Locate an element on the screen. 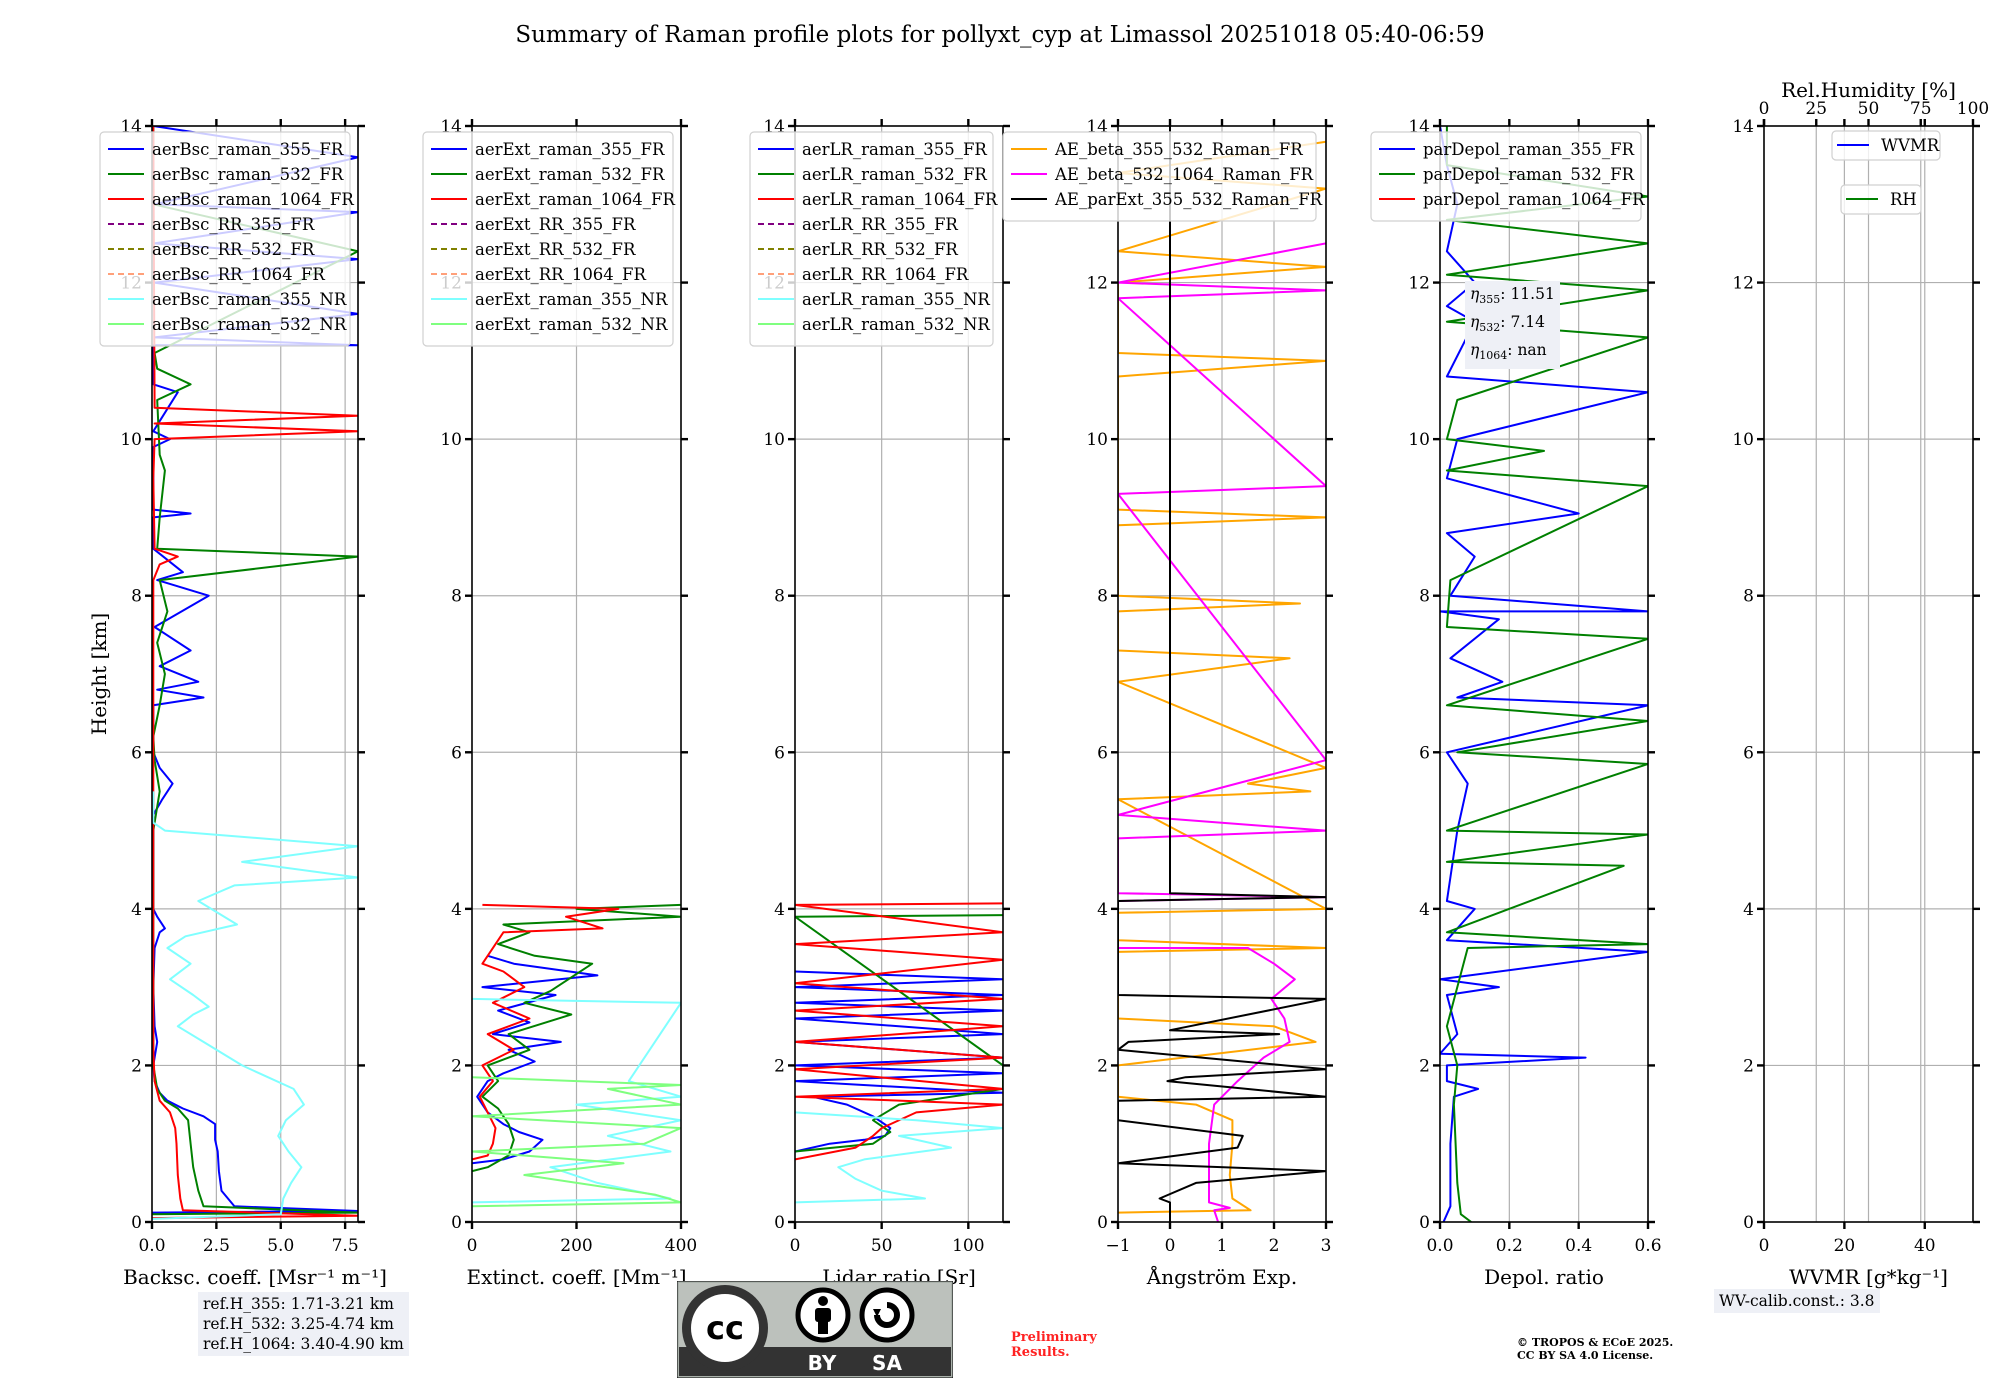 The width and height of the screenshot is (2000, 1382). legend-entry: aerLR_raman_355_FR is located at coordinates (894, 149).